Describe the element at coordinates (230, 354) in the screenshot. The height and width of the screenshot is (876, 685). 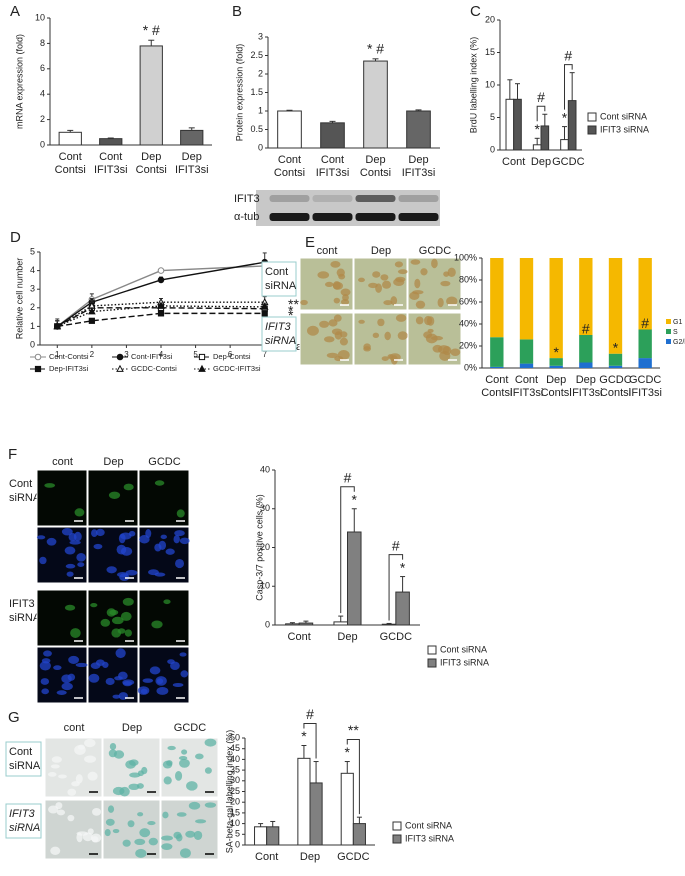
I see `x-tick-label: 6` at that location.